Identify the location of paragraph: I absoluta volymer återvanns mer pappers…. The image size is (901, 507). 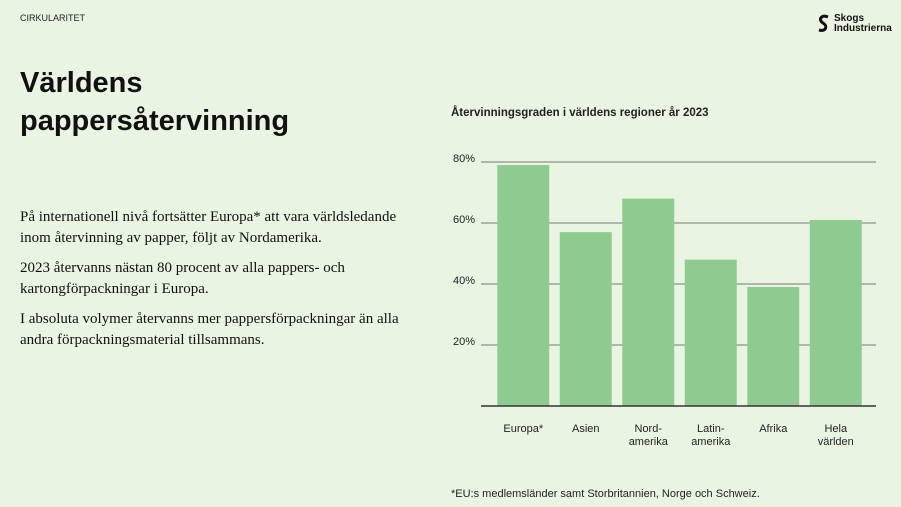
(209, 329).